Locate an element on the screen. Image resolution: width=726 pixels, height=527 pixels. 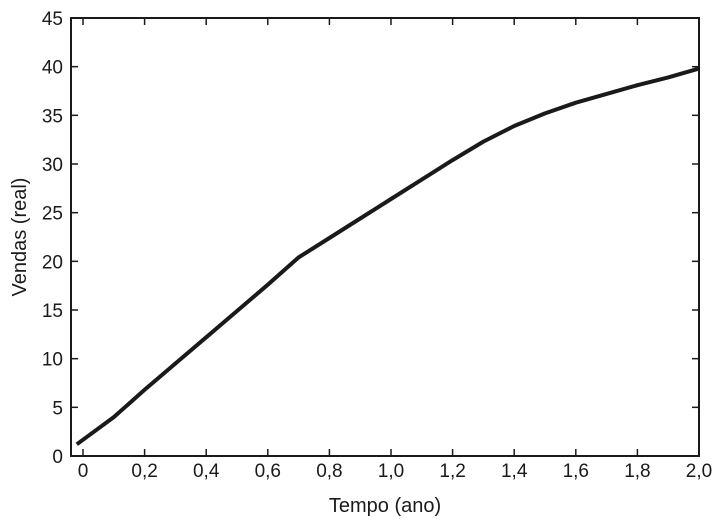
y-tick-label: 35 is located at coordinates (52, 116).